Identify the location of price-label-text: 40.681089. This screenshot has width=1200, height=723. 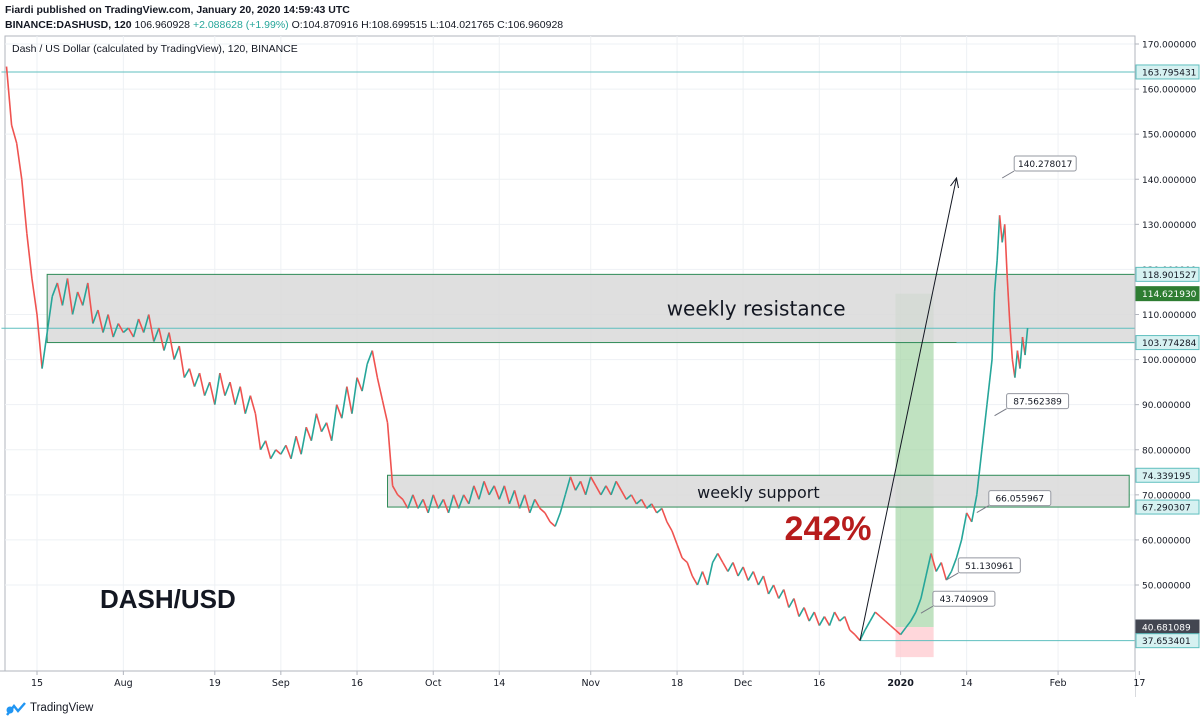
(1166, 629).